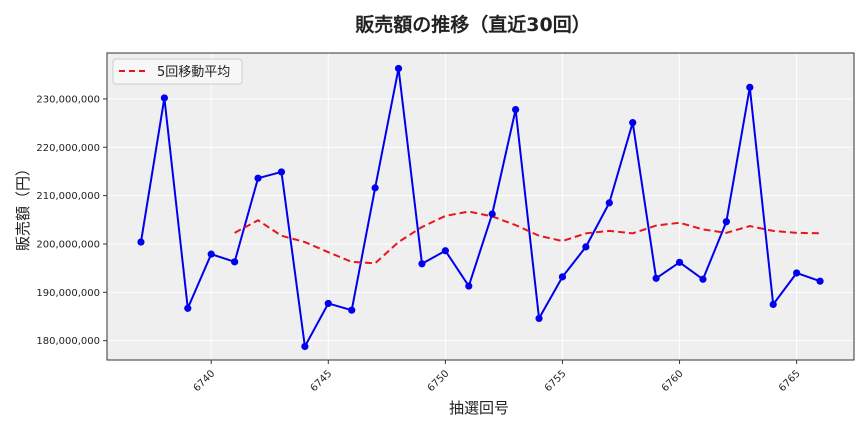  I want to click on y-tick-label: 220,000,000, so click(68, 148).